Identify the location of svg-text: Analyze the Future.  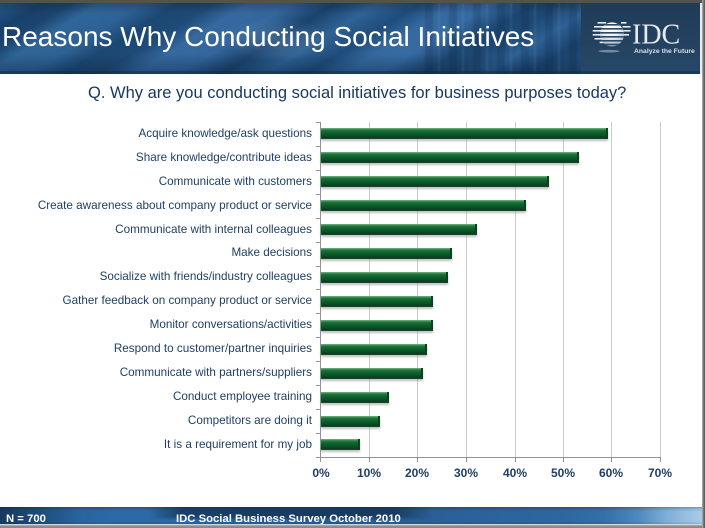
(664, 51).